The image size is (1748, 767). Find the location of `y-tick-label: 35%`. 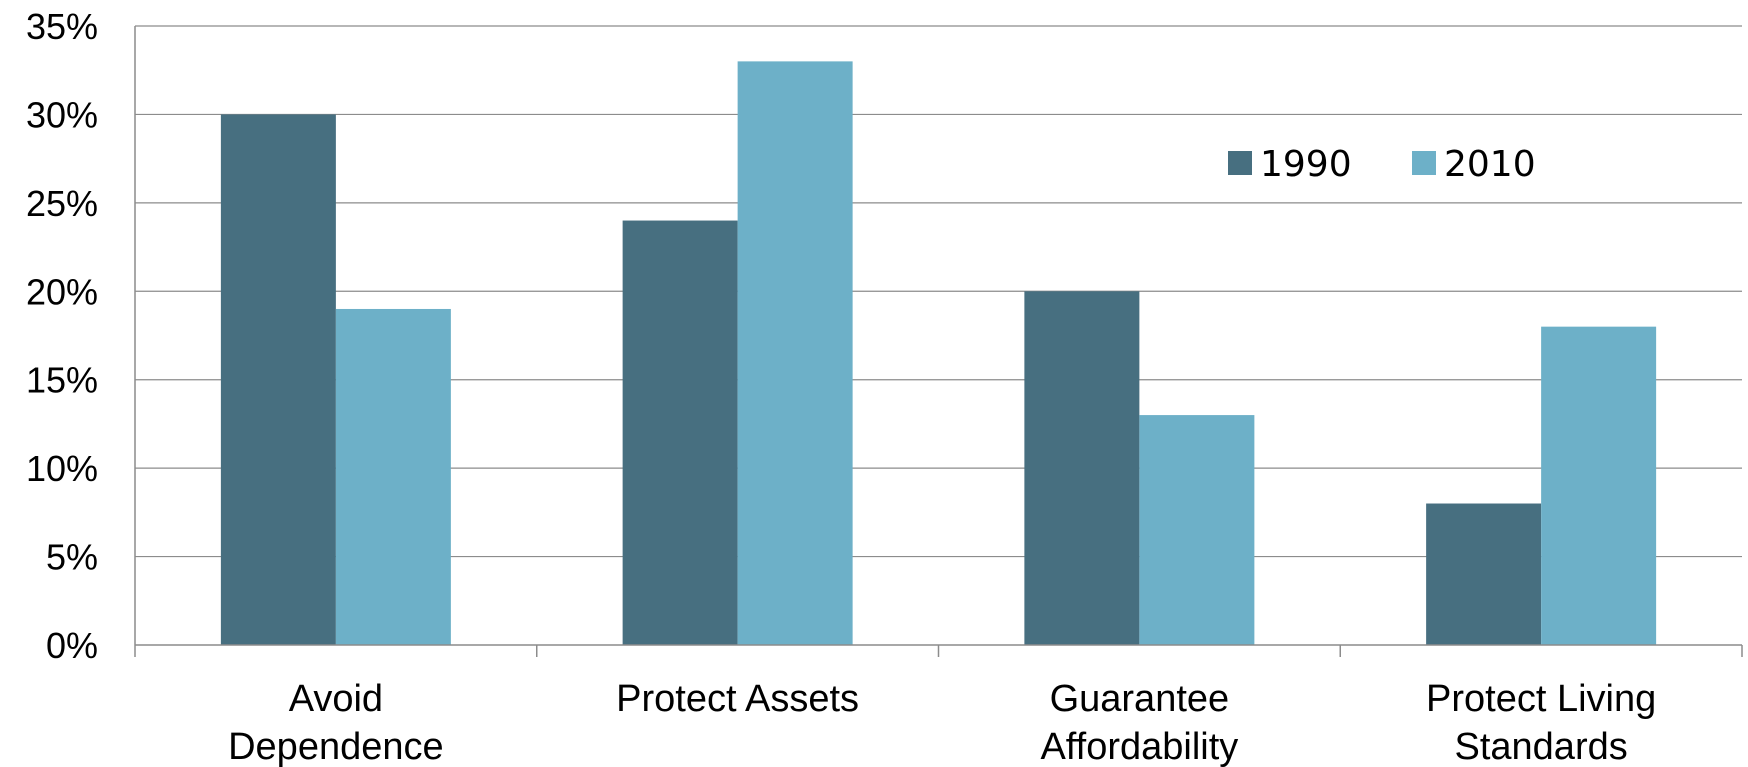

y-tick-label: 35% is located at coordinates (62, 26).